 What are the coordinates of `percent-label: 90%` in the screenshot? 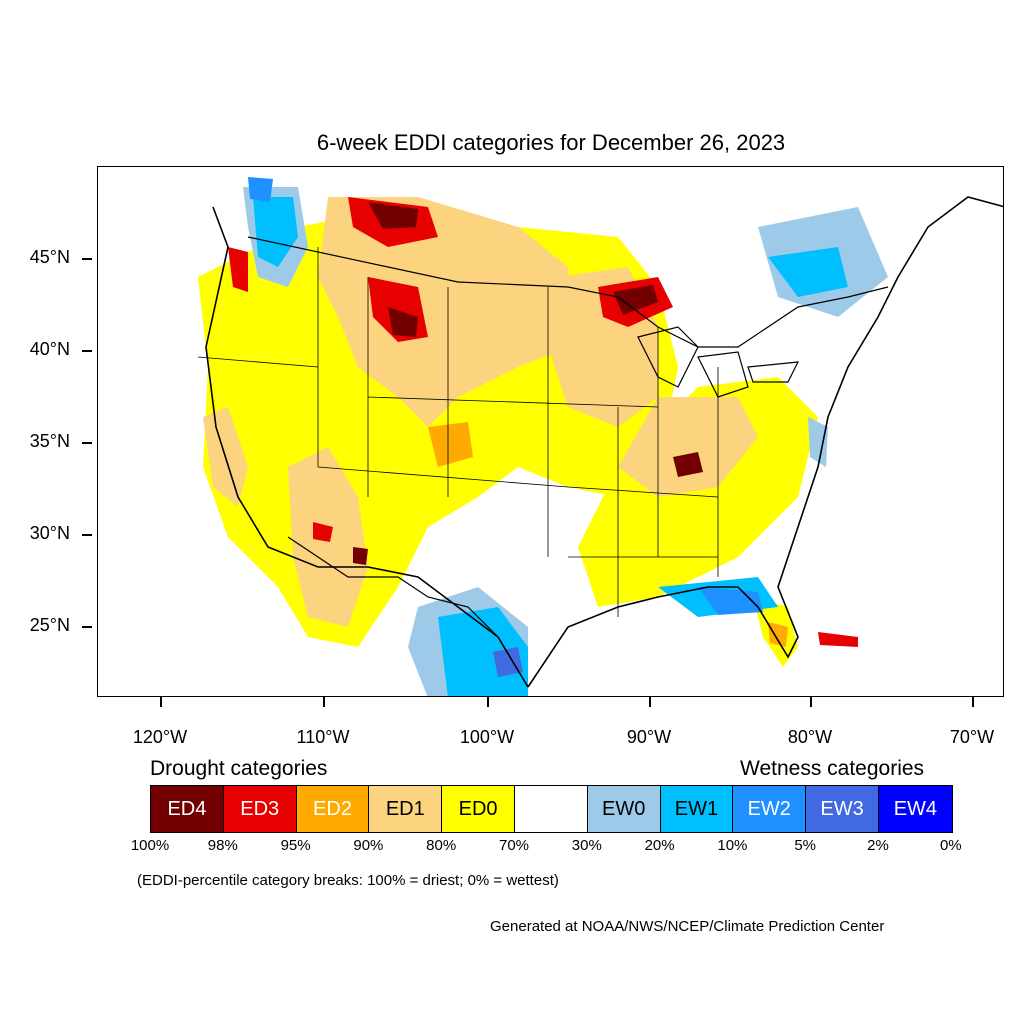 It's located at (368, 845).